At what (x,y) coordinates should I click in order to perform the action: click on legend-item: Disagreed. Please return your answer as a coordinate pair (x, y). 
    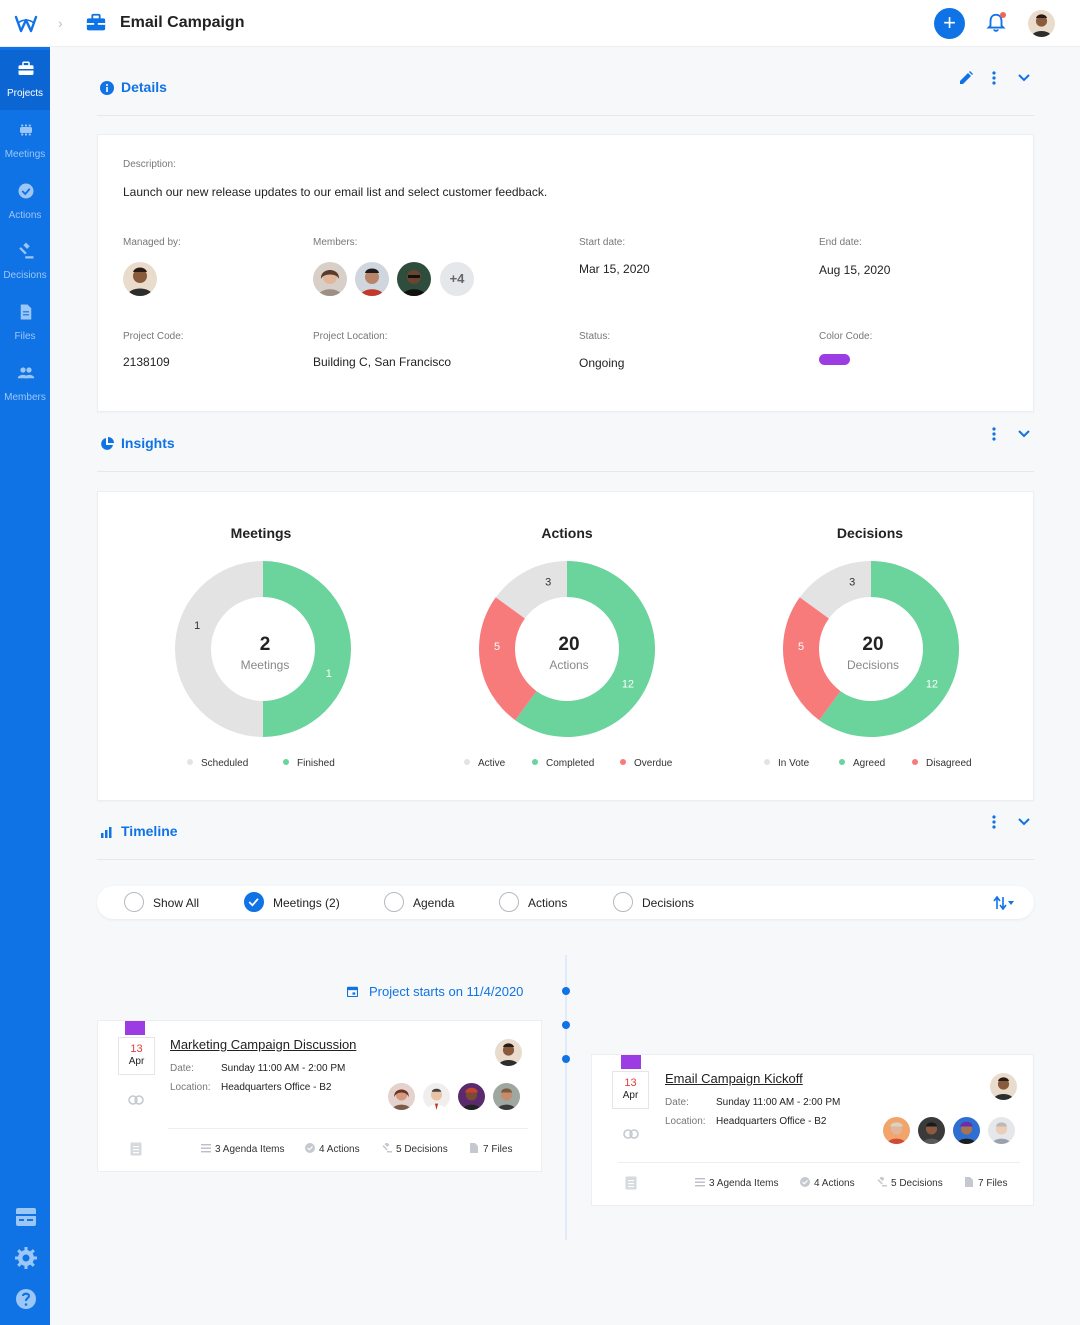
    Looking at the image, I should click on (942, 763).